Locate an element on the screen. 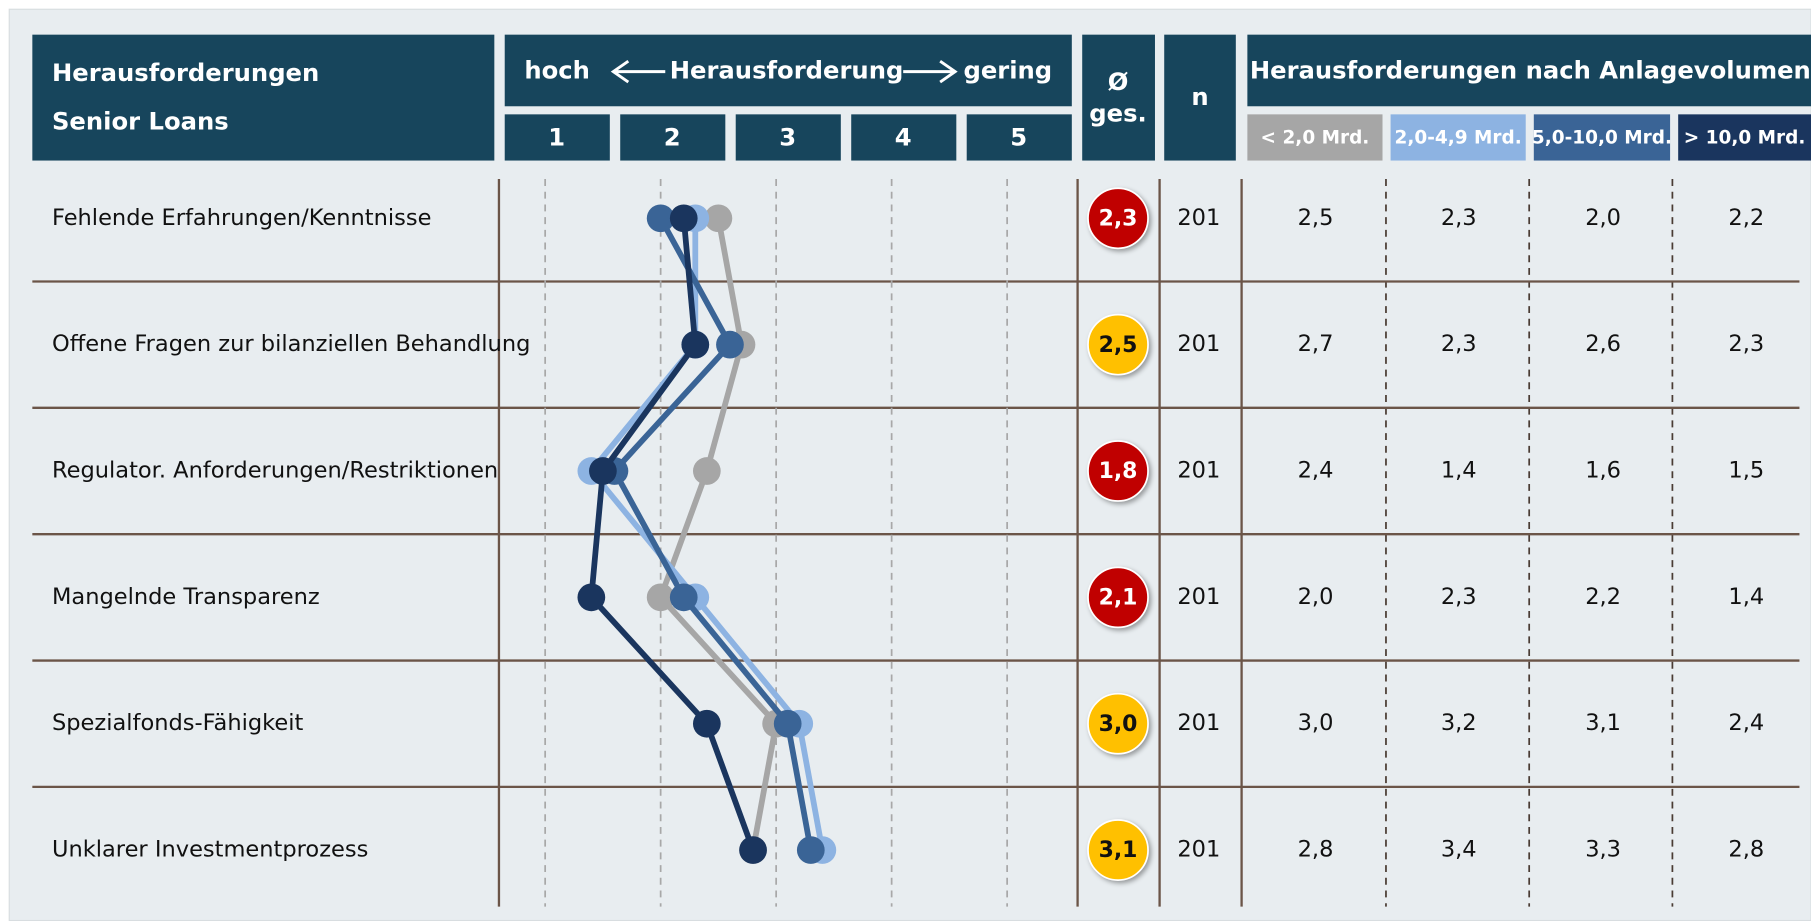  legend-label: < 2,0 Mrd. is located at coordinates (1315, 138).